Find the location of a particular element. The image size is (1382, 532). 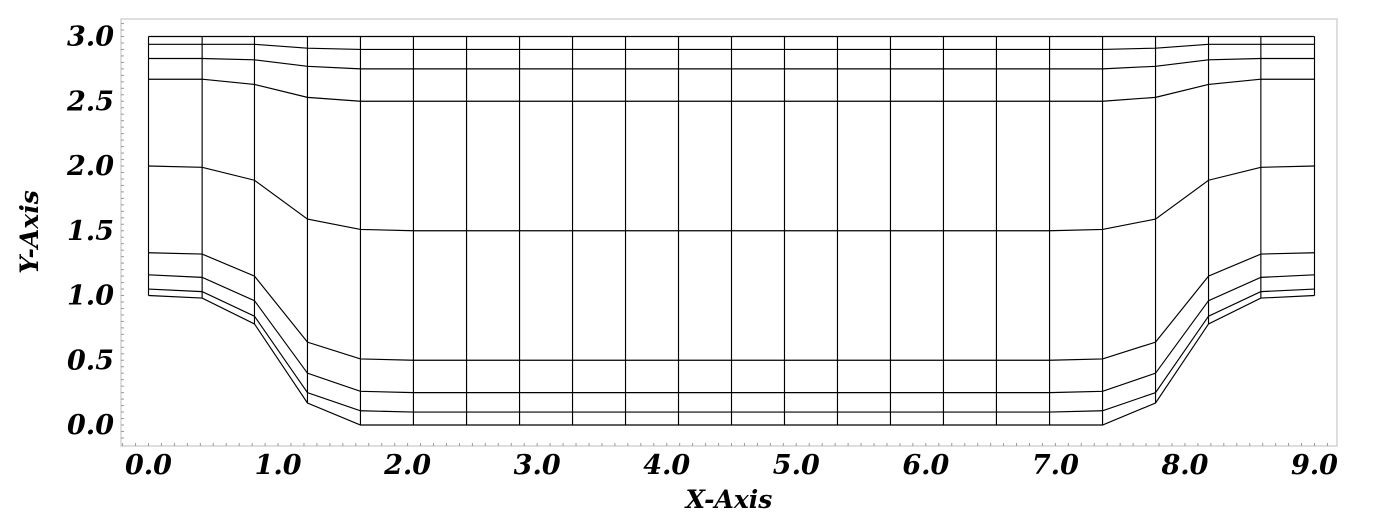

y-tick-label: 3.0 is located at coordinates (90, 37).